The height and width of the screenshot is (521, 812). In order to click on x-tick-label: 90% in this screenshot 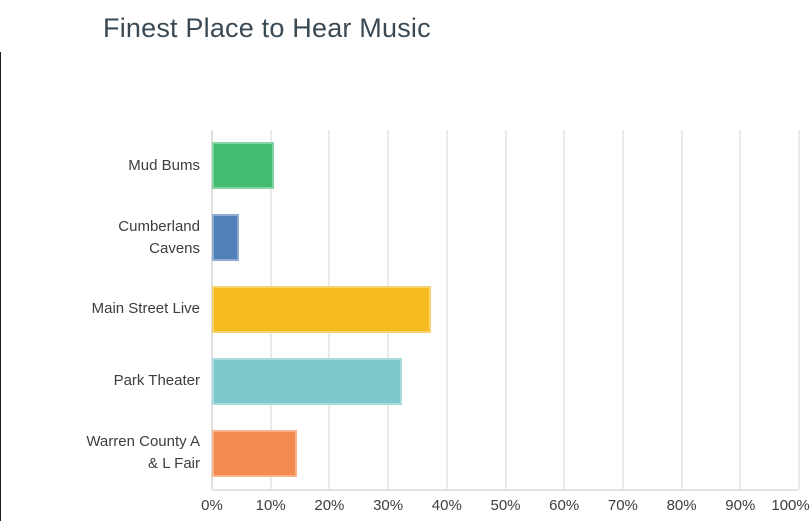, I will do `click(740, 505)`.